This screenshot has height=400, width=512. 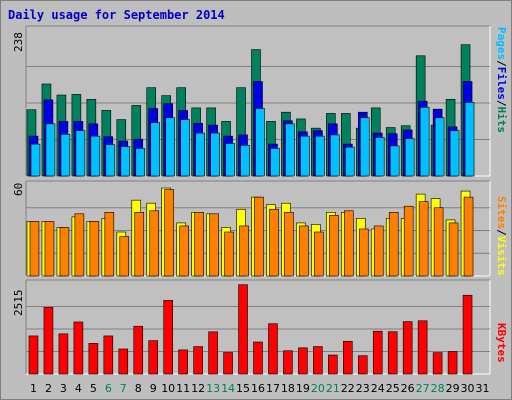 I want to click on day-tick-label: 11, so click(x=183, y=388).